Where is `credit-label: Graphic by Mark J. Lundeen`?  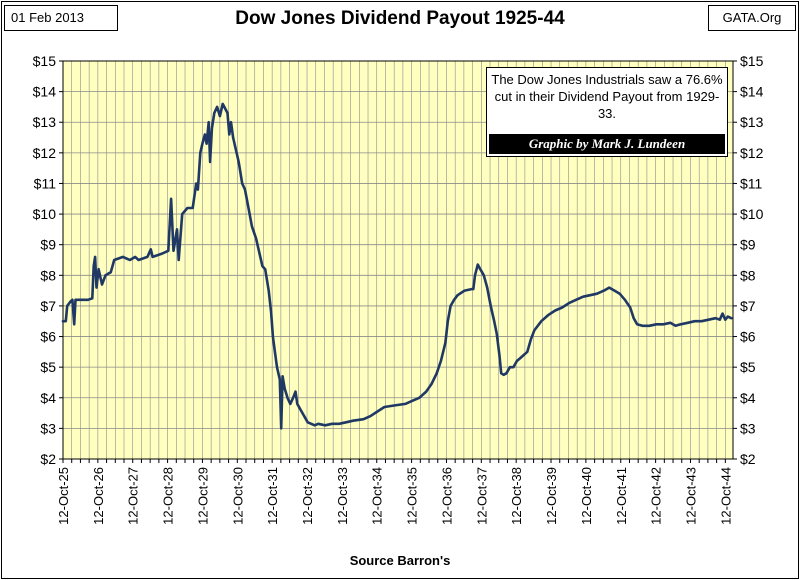
credit-label: Graphic by Mark J. Lundeen is located at coordinates (607, 144).